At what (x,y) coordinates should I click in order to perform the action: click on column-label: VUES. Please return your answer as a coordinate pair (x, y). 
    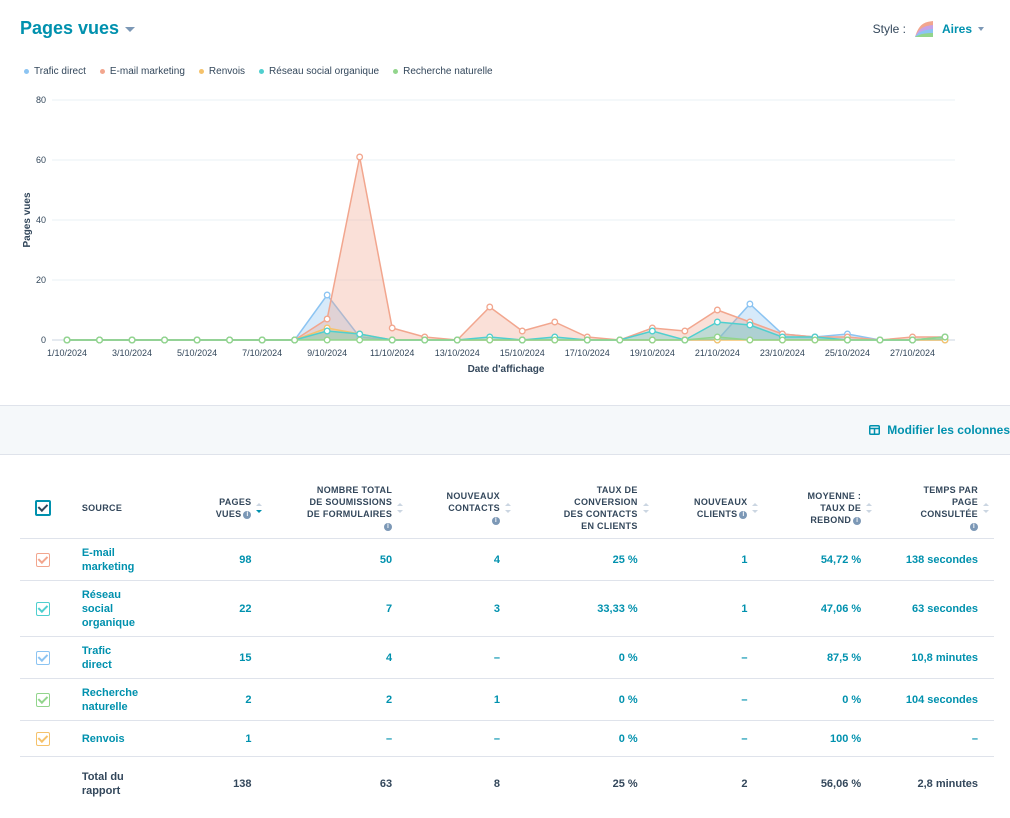
    Looking at the image, I should click on (228, 514).